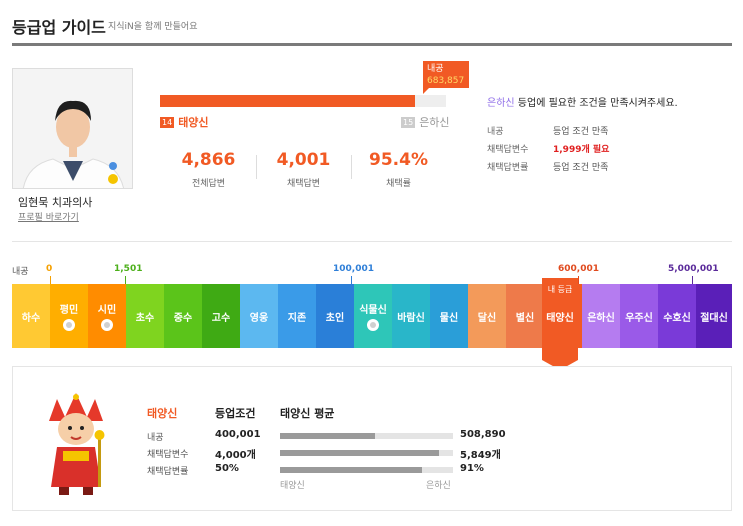 The image size is (743, 526). I want to click on stat-adoption-rate: 95.4% 채택률, so click(398, 169).